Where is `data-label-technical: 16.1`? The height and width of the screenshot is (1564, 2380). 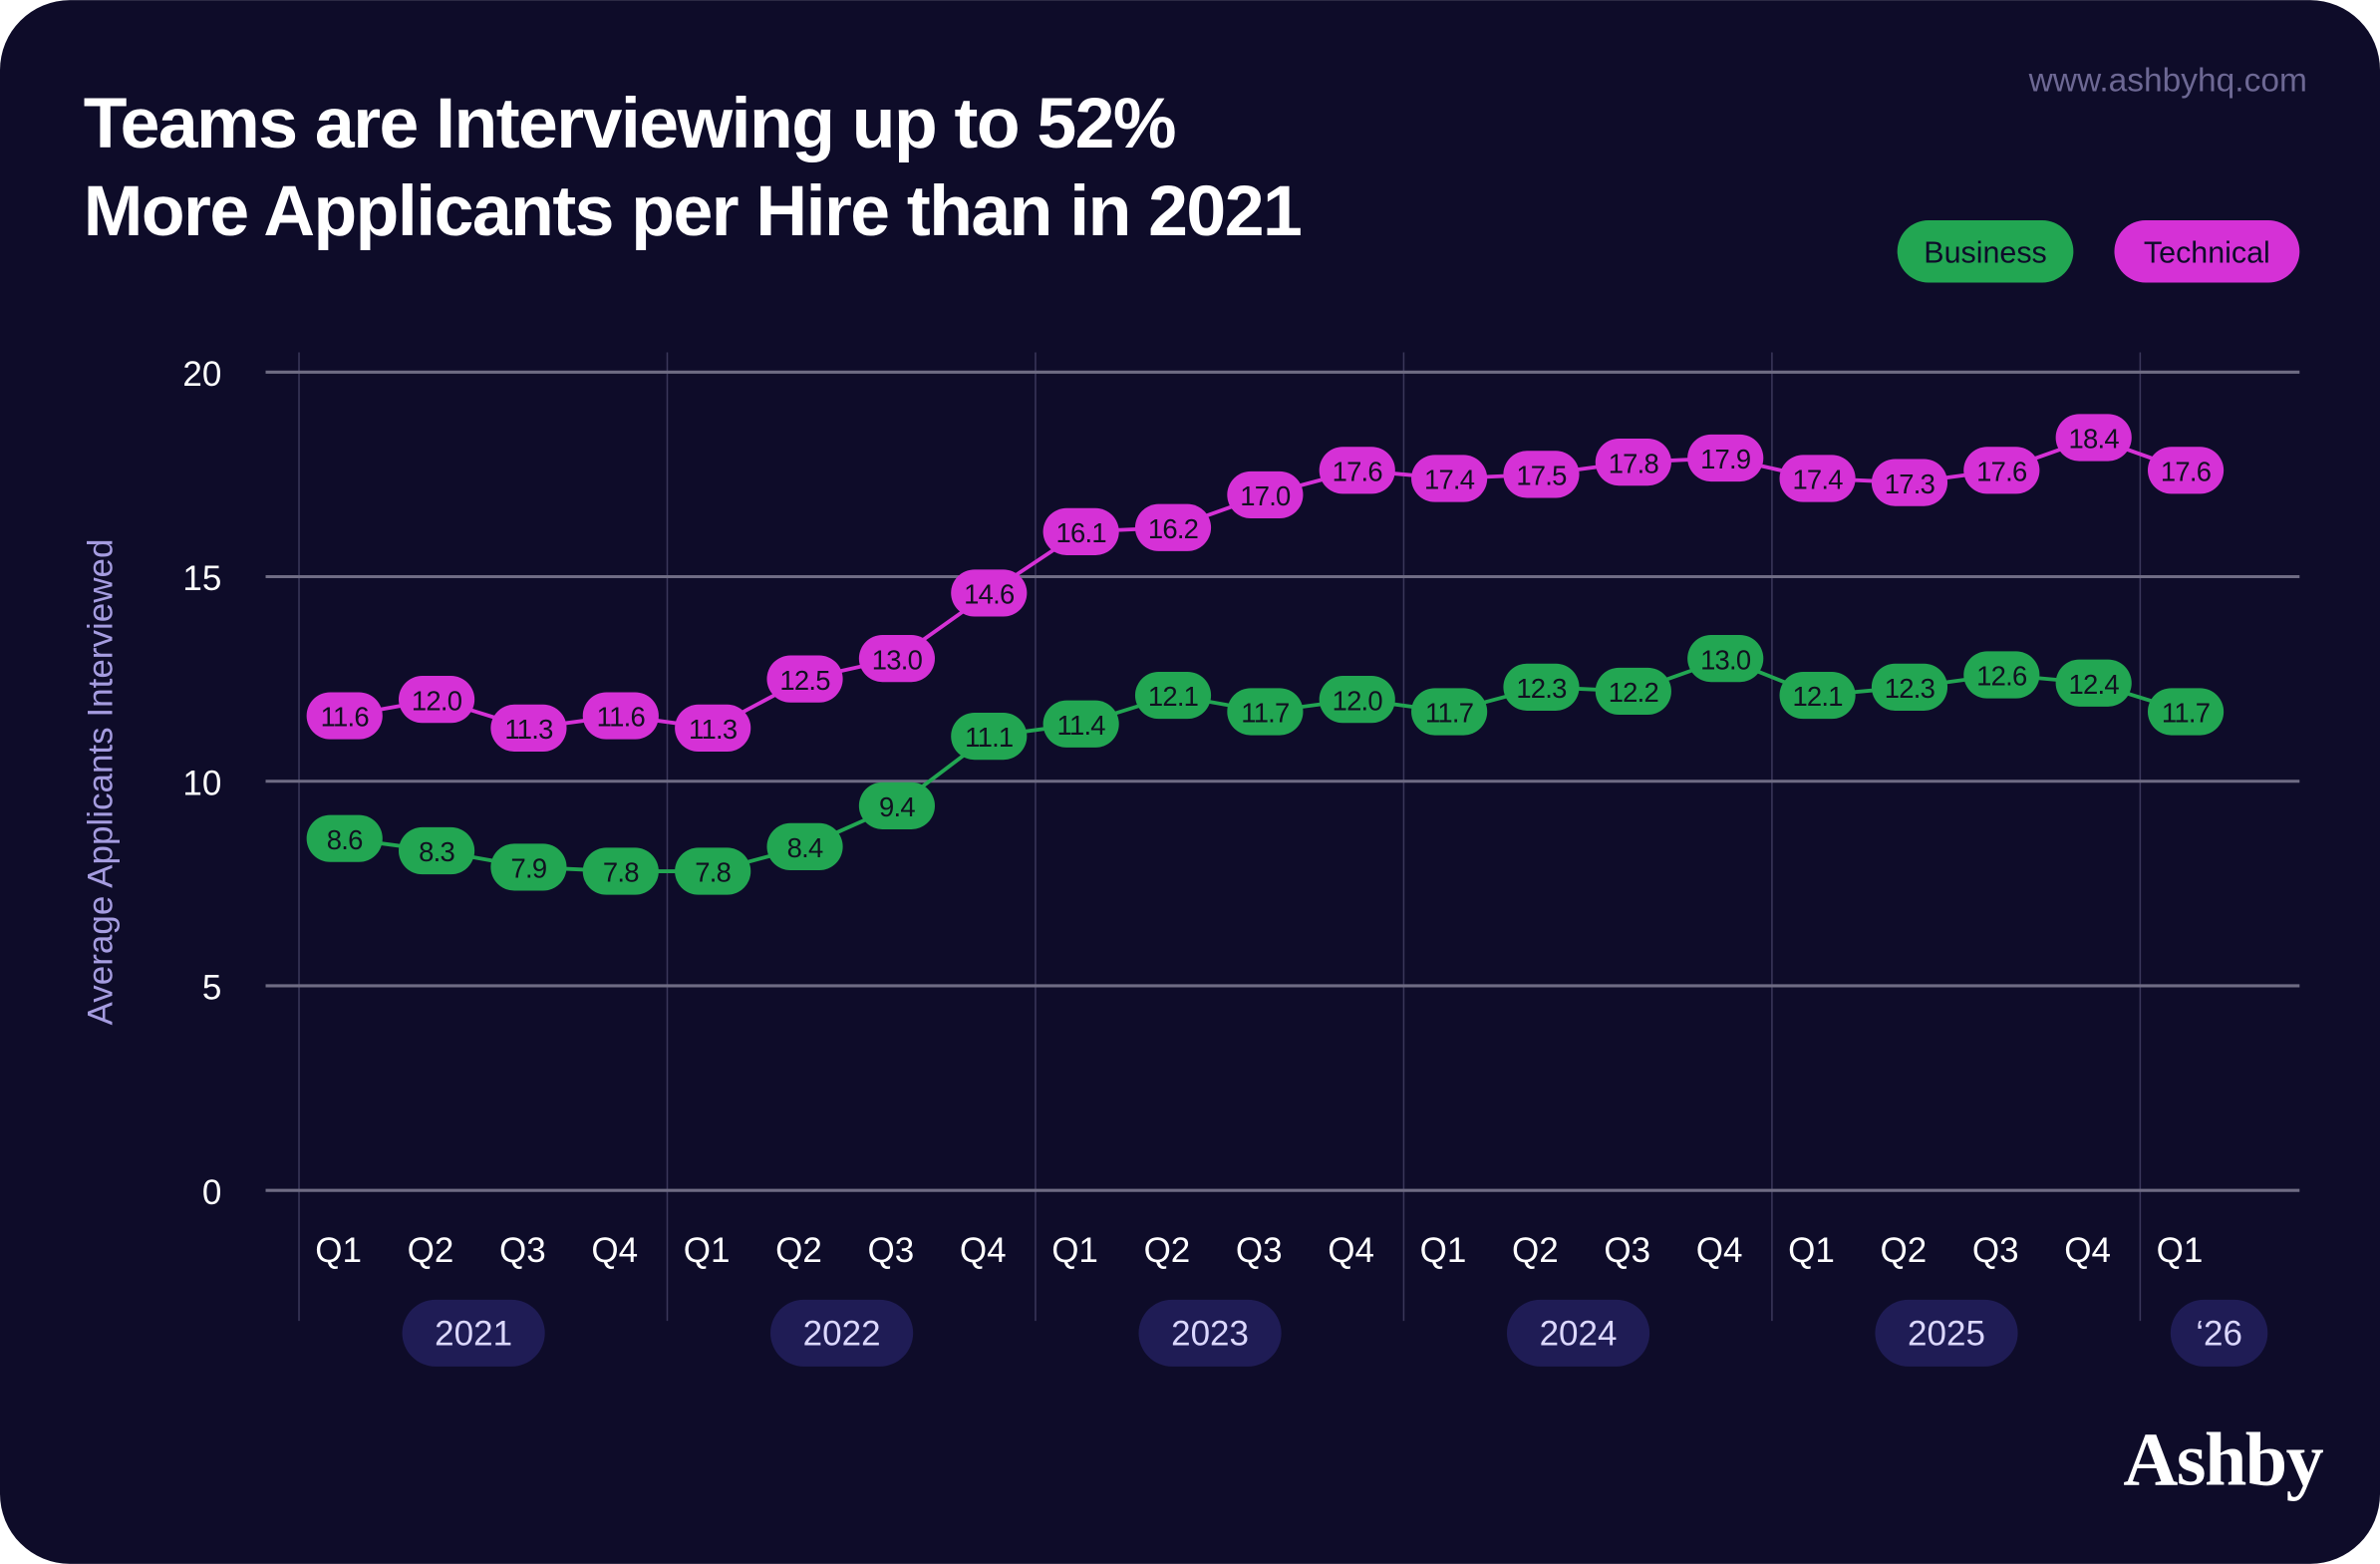 data-label-technical: 16.1 is located at coordinates (1081, 533).